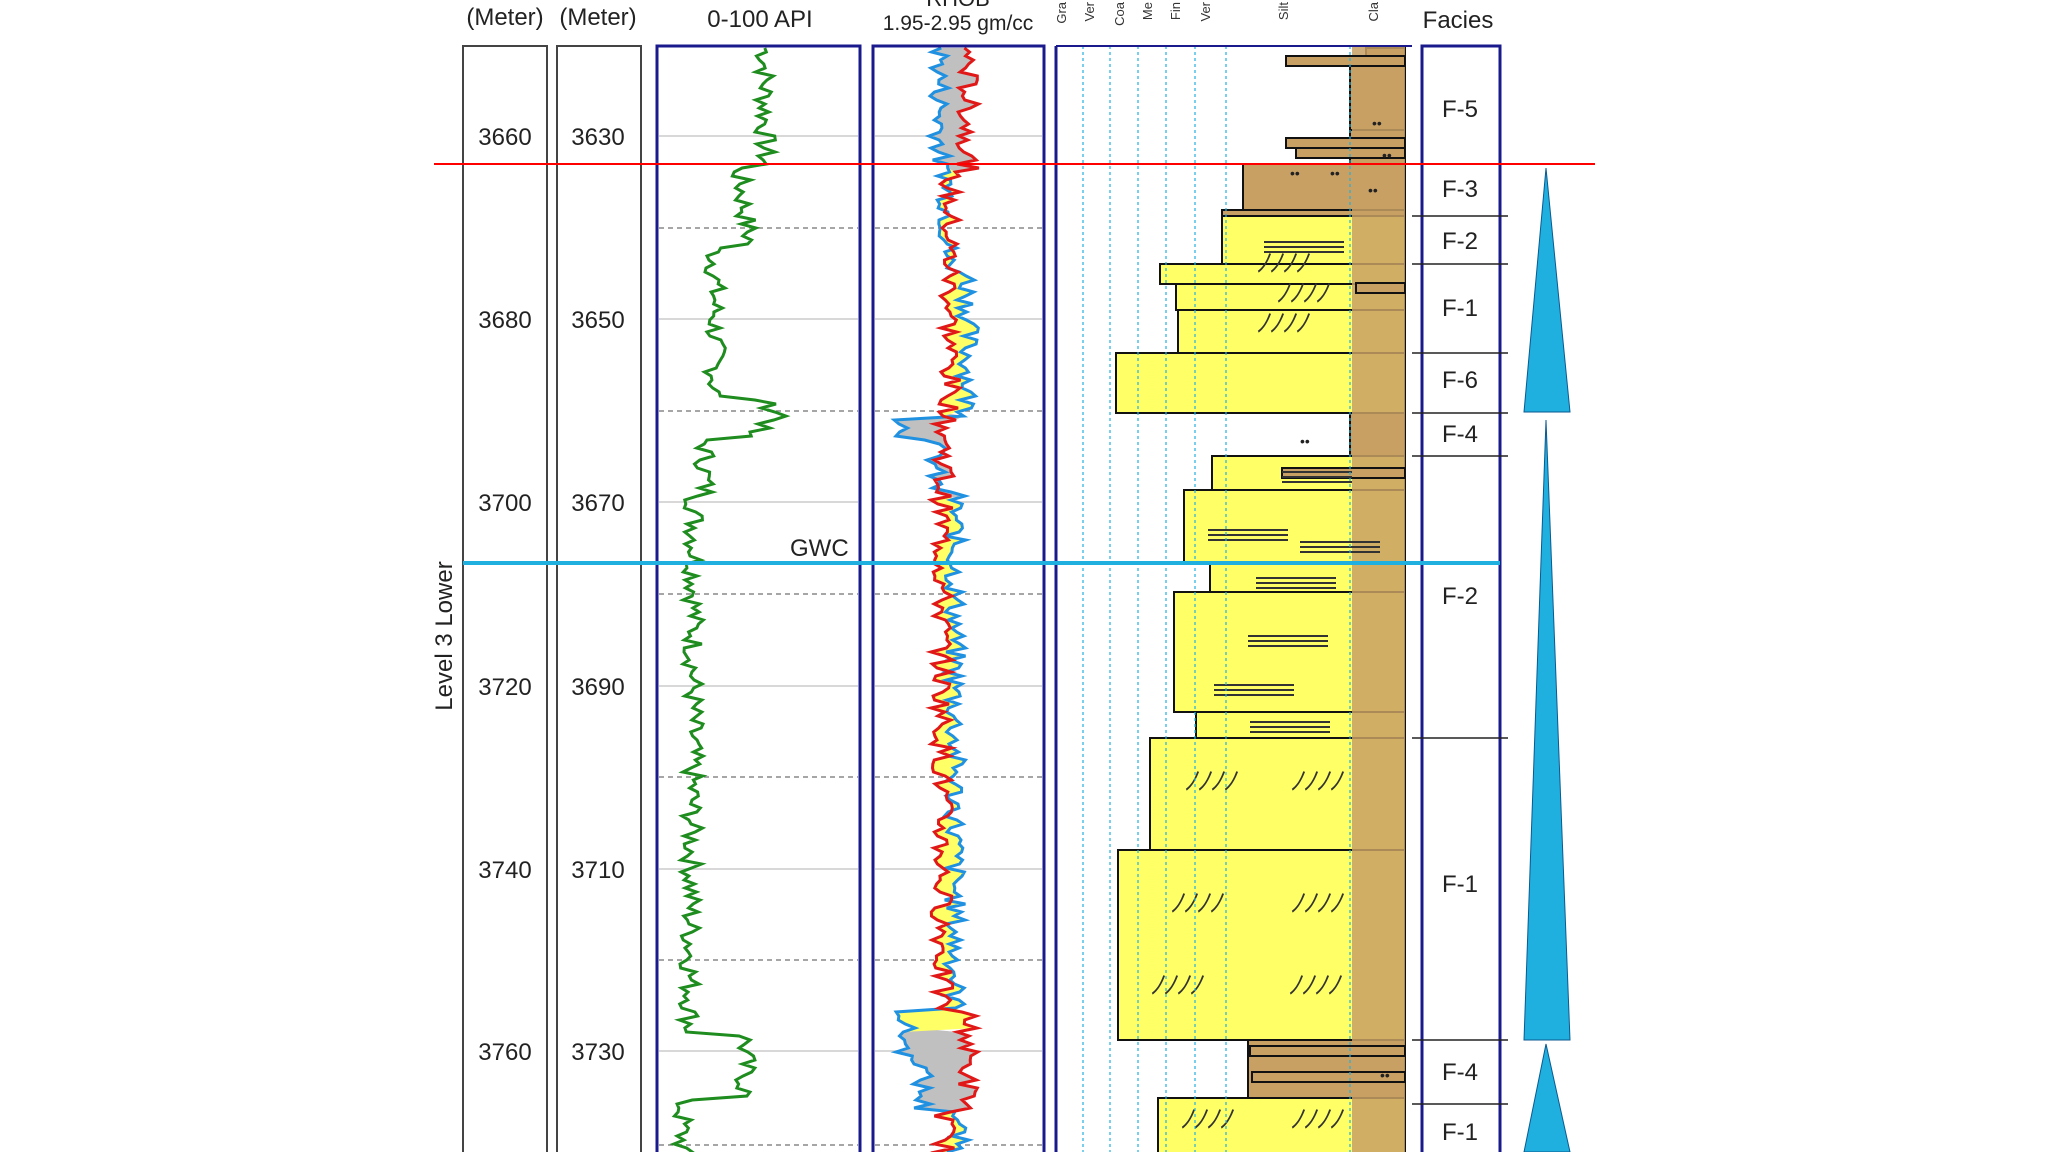  What do you see at coordinates (597, 503) in the screenshot?
I see `tvd-depth-label: 3670` at bounding box center [597, 503].